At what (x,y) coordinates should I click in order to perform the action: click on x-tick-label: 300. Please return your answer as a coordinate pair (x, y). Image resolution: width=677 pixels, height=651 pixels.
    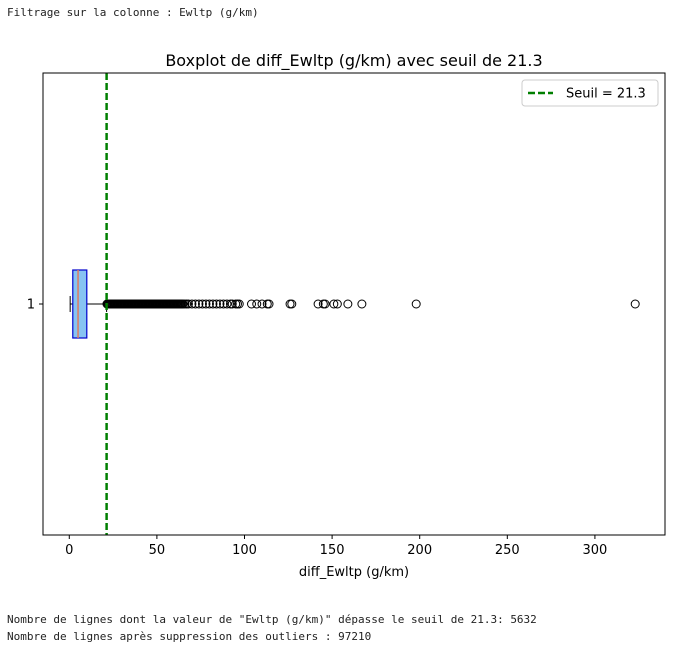
    Looking at the image, I should click on (595, 550).